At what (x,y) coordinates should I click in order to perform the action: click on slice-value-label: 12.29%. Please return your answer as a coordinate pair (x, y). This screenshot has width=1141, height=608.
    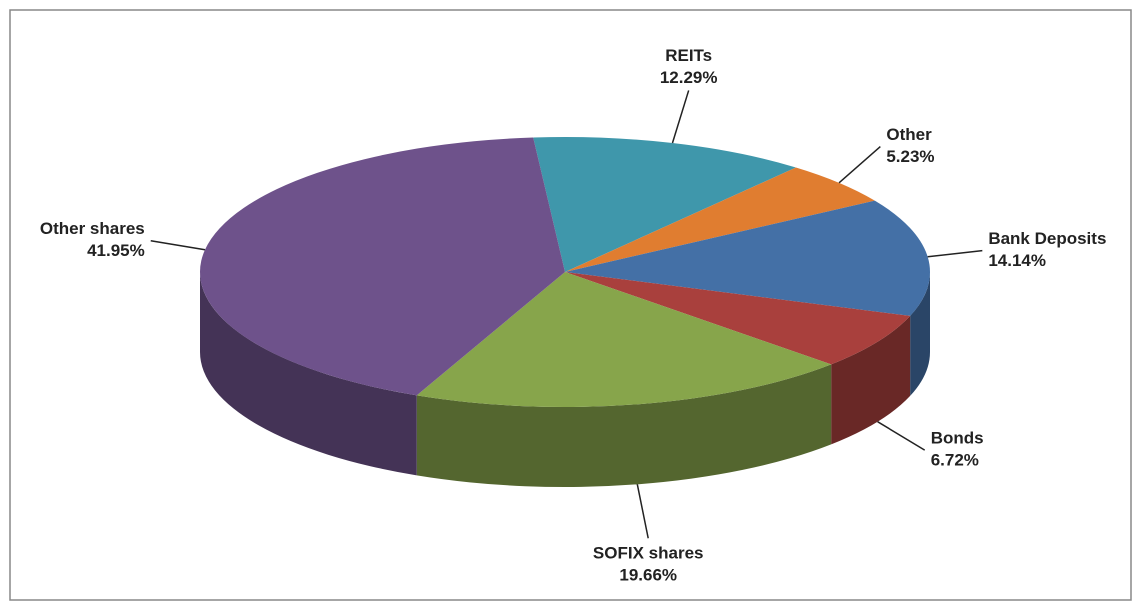
    Looking at the image, I should click on (689, 77).